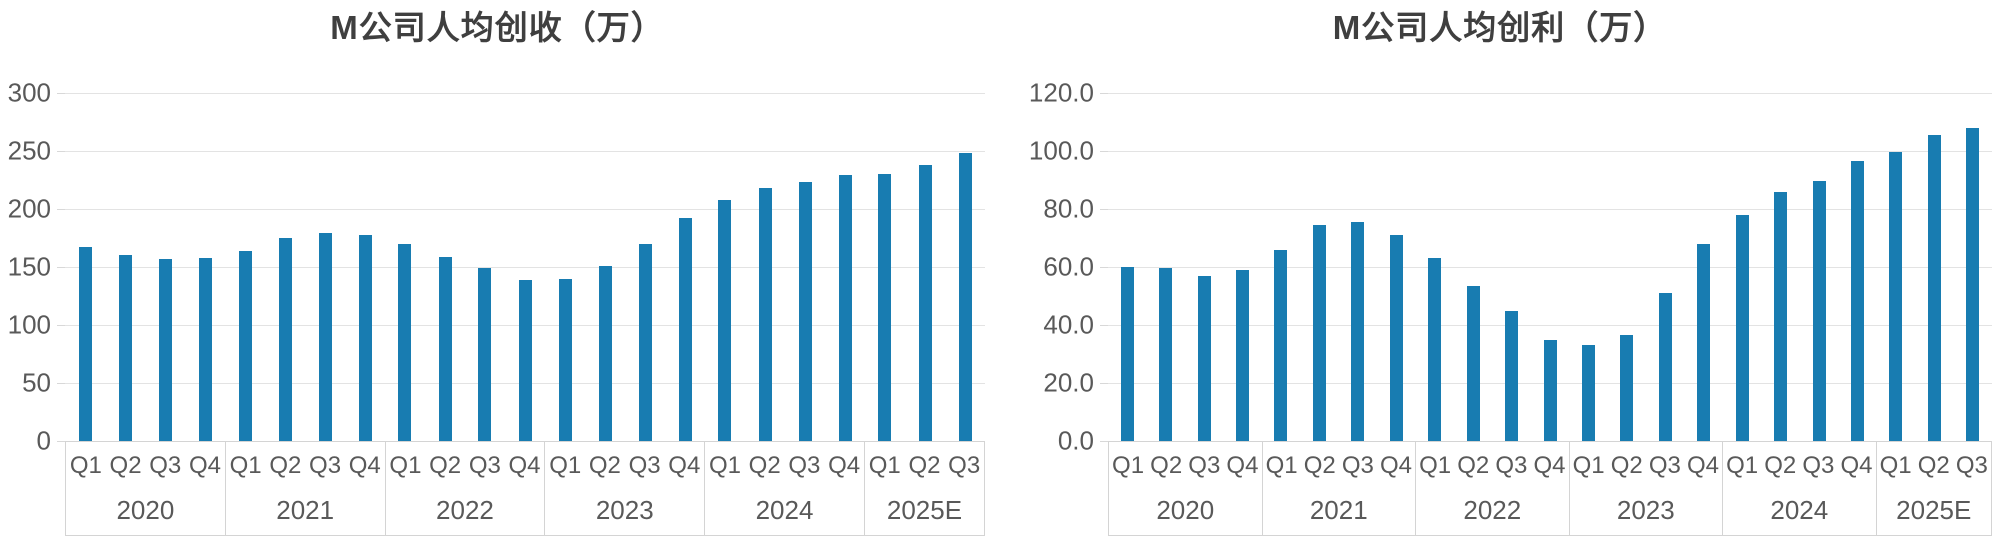 Image resolution: width=1995 pixels, height=557 pixels. Describe the element at coordinates (1068, 324) in the screenshot. I see `y-axis-label: 40.0` at that location.